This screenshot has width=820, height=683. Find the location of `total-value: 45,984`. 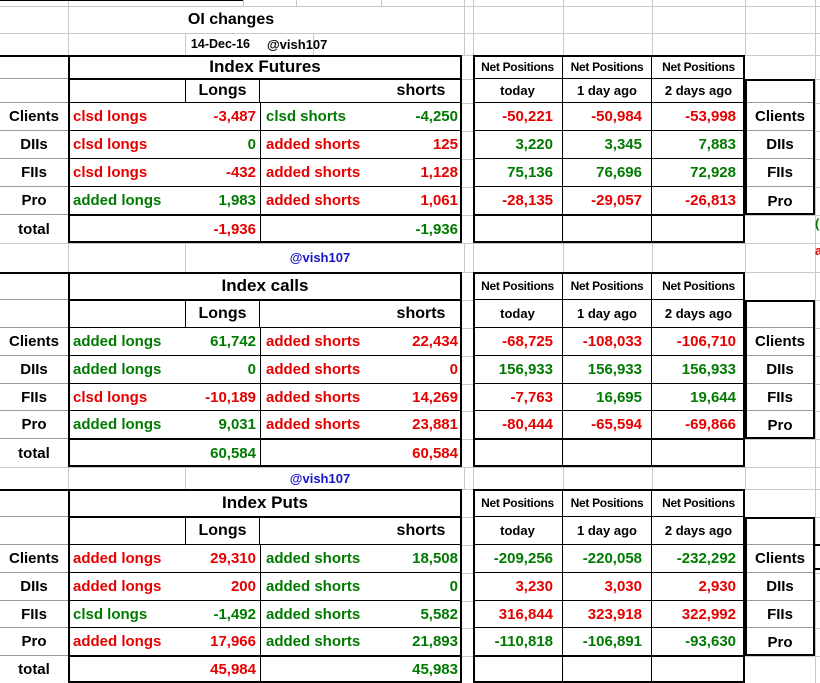

total-value: 45,984 is located at coordinates (222, 669).